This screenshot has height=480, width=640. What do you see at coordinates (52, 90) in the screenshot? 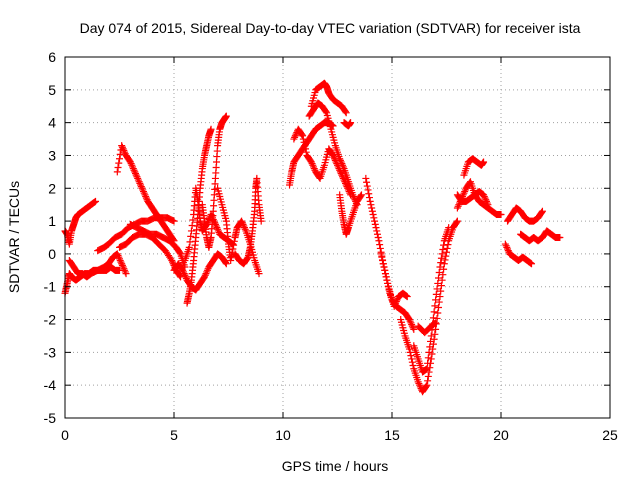
I see `y-tick-label-10: 5` at bounding box center [52, 90].